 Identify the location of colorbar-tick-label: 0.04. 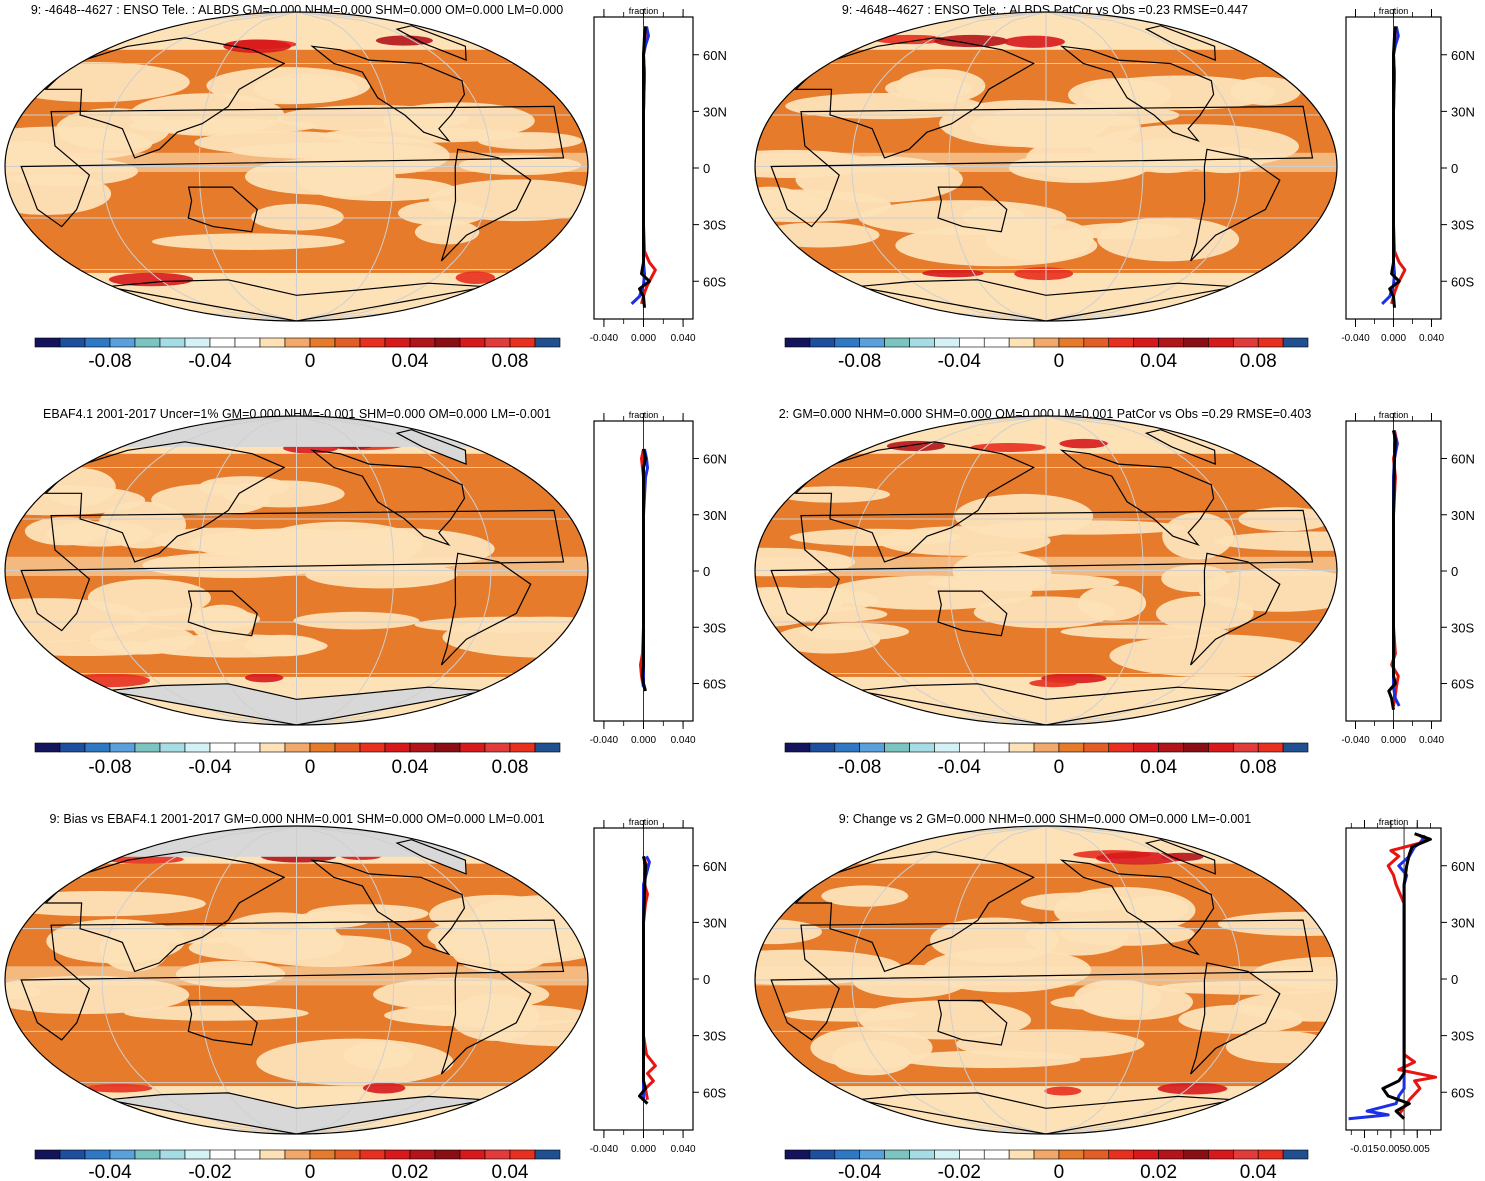
(1158, 767).